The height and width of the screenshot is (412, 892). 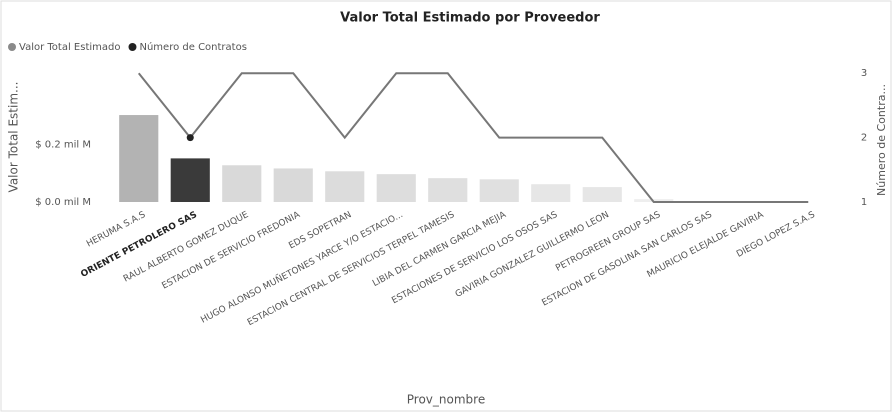 What do you see at coordinates (63, 145) in the screenshot?
I see `y-tick-label: $ 0.2 mil M` at bounding box center [63, 145].